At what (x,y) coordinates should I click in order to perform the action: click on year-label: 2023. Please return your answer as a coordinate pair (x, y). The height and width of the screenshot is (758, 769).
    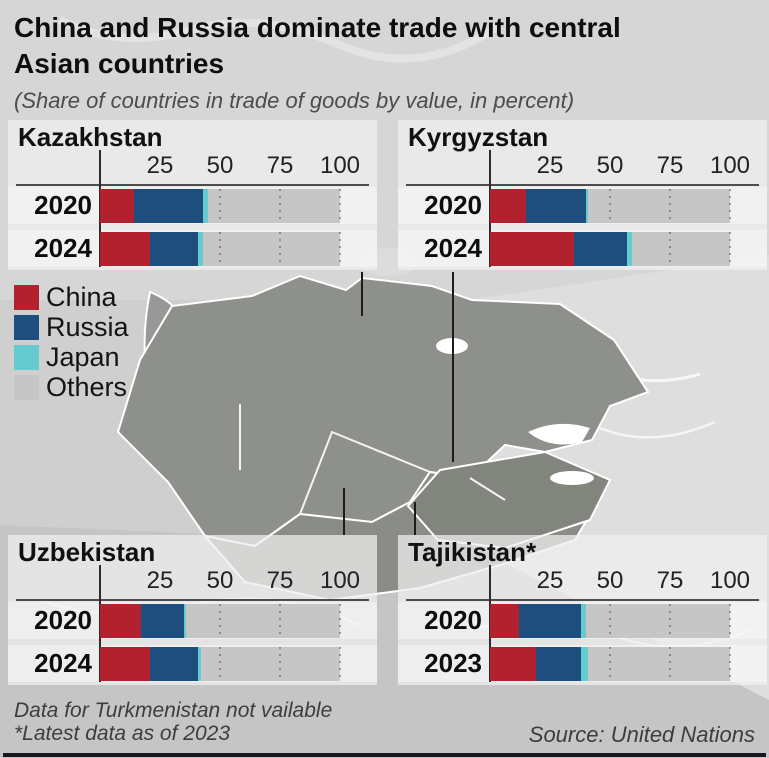
    Looking at the image, I should click on (453, 663).